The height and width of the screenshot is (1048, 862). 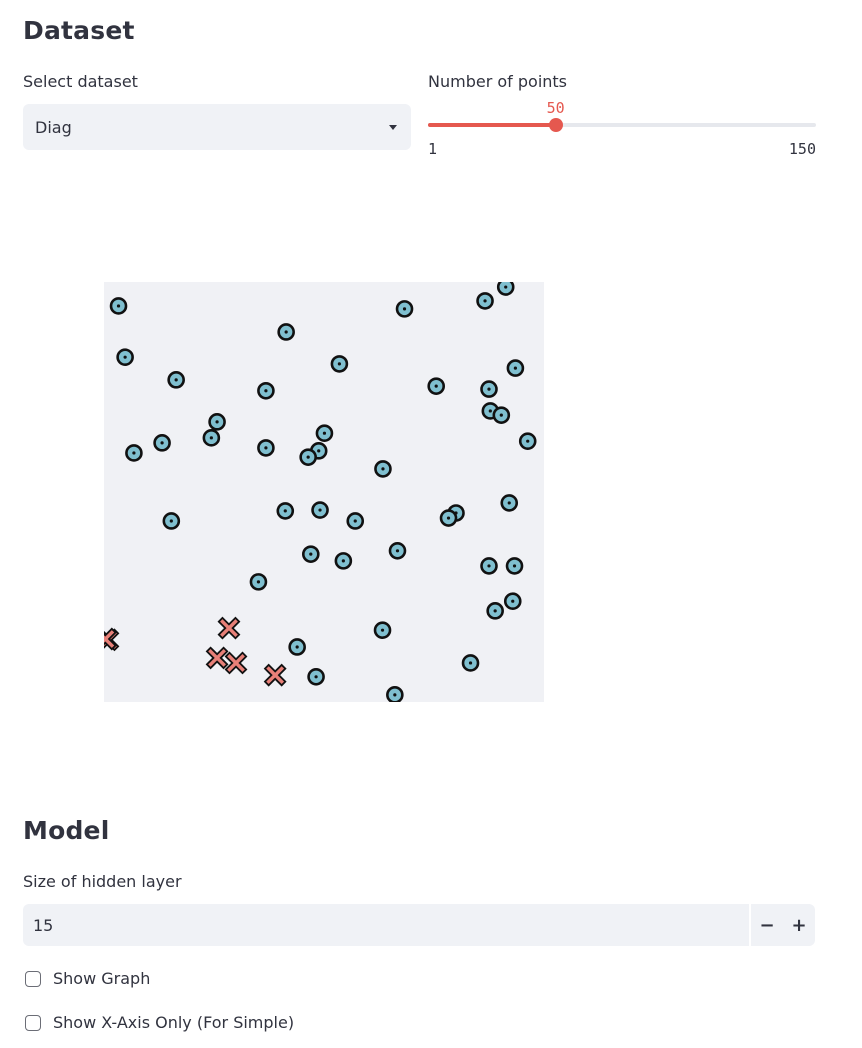 What do you see at coordinates (622, 115) in the screenshot?
I see `points-slider: 50` at bounding box center [622, 115].